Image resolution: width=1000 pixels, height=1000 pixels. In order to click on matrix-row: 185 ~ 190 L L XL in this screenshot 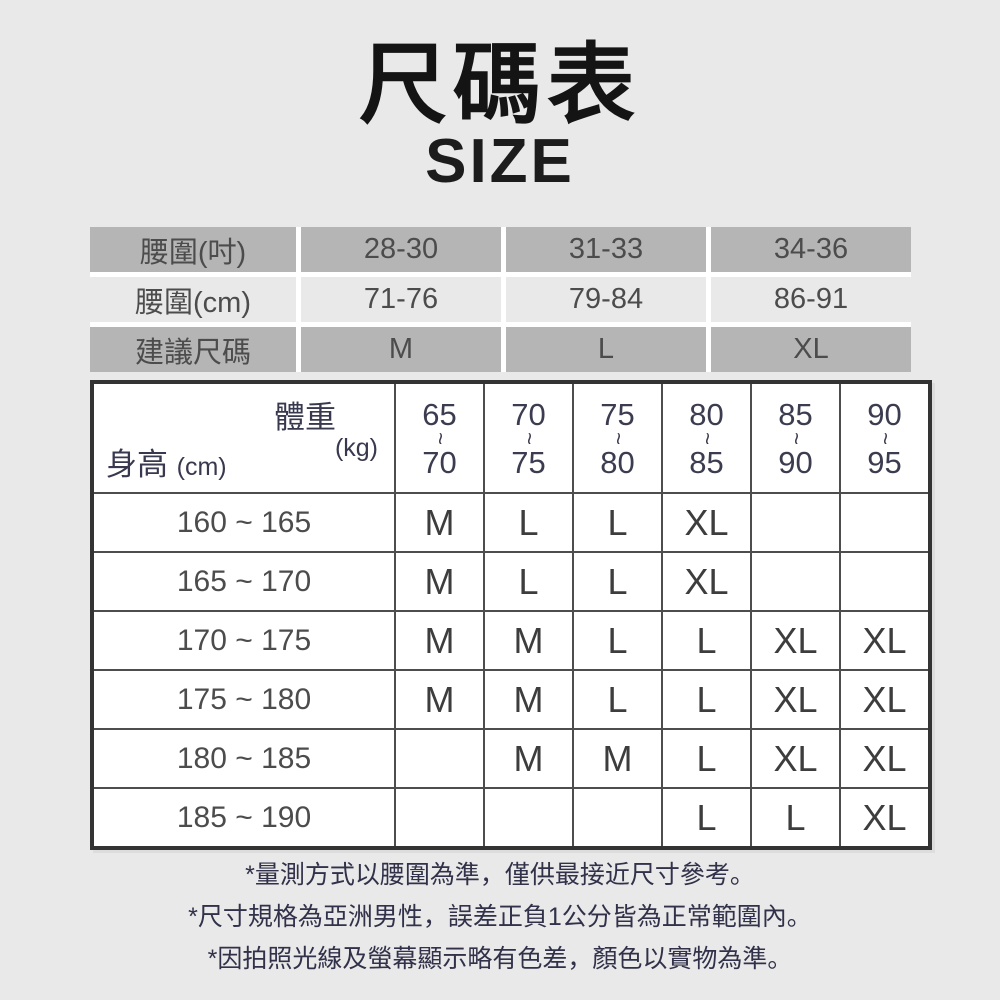, I will do `click(511, 818)`.